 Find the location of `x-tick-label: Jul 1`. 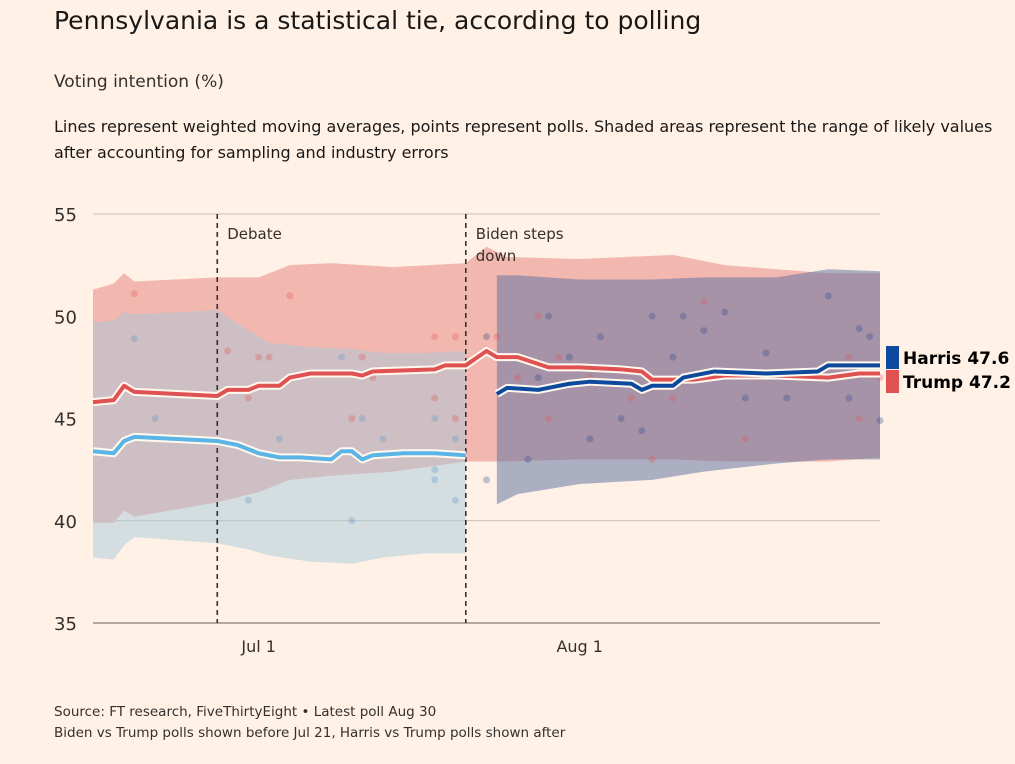

x-tick-label: Jul 1 is located at coordinates (258, 646).